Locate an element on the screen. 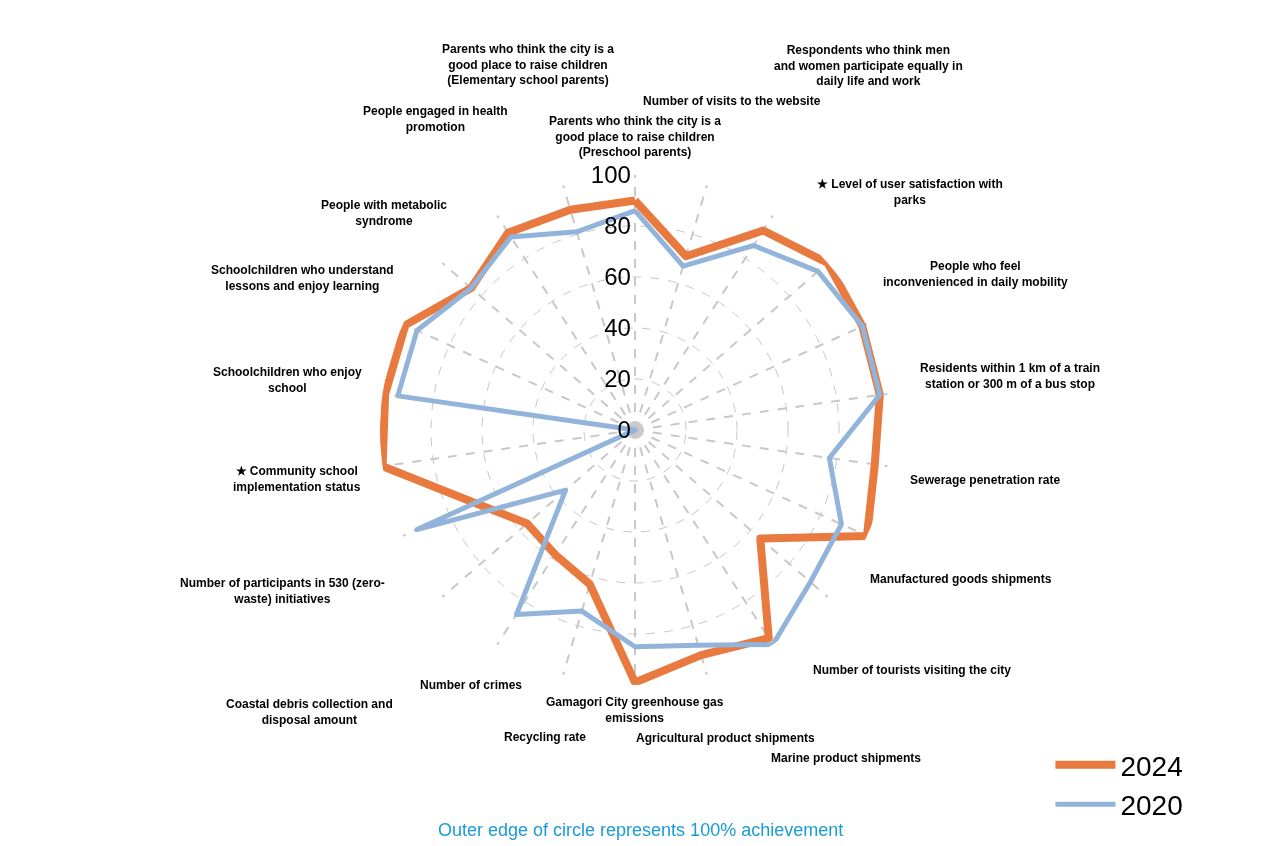  spoke-label: Gamagori City greenhouse gas emissions is located at coordinates (635, 710).